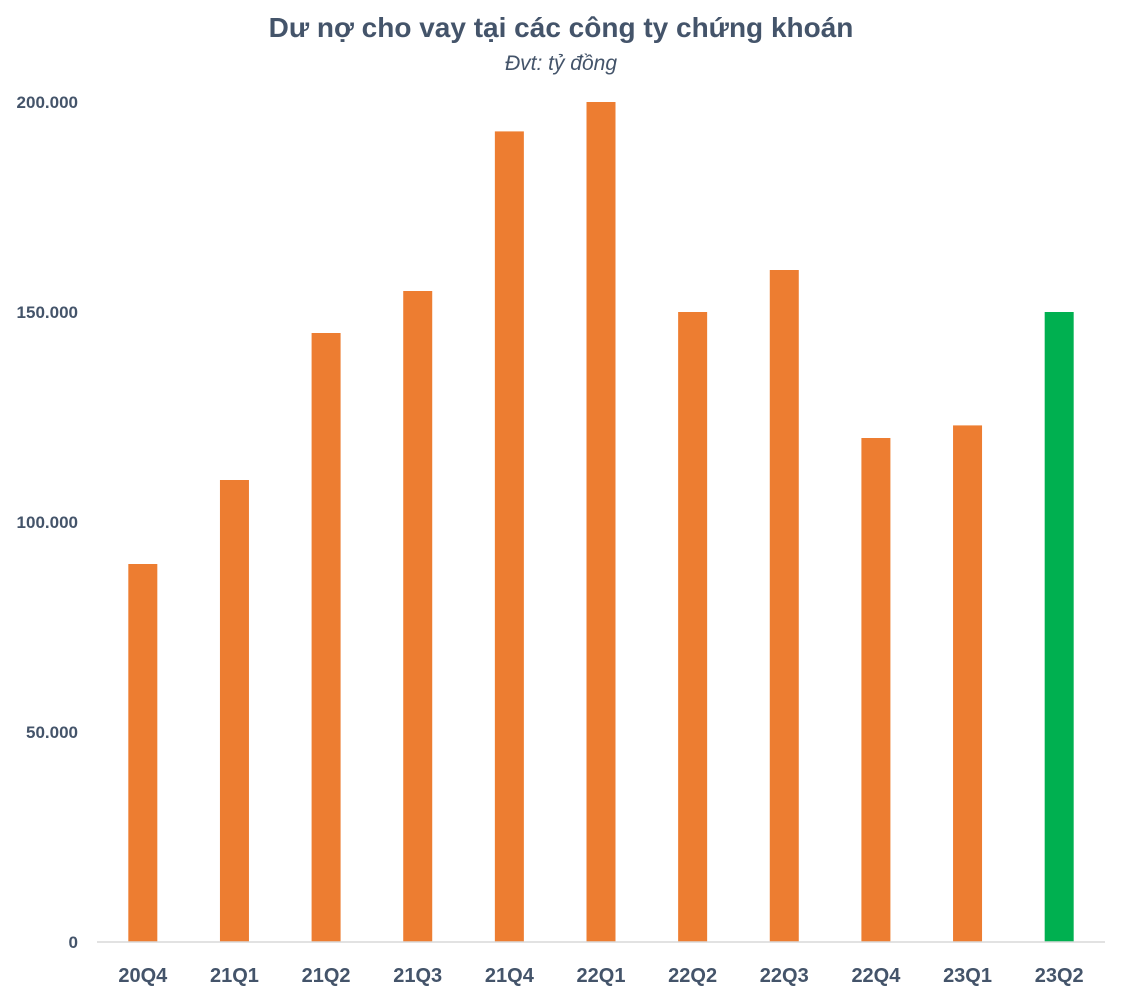  Describe the element at coordinates (510, 976) in the screenshot. I see `x-category-label: 21Q4` at that location.